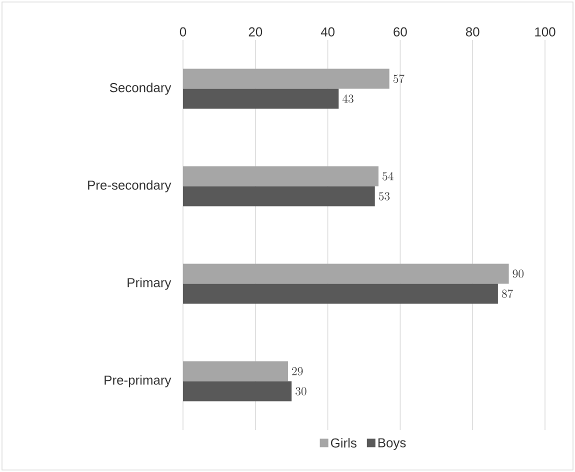 The height and width of the screenshot is (472, 575). What do you see at coordinates (150, 284) in the screenshot?
I see `y-tick-label: Primary` at bounding box center [150, 284].